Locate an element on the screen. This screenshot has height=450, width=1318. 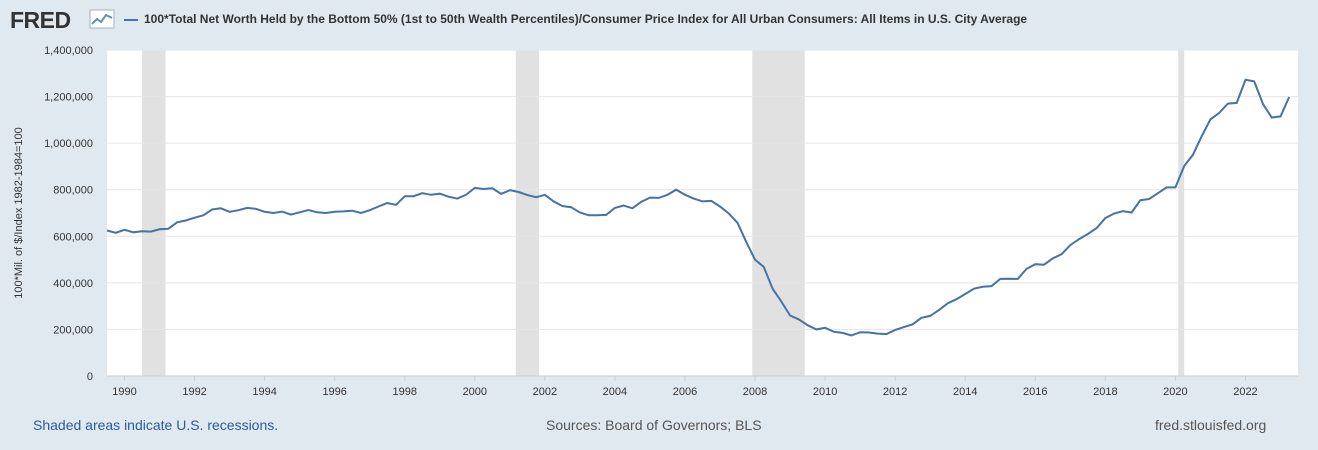
sources-text: Sources: Board of Governors; BLS is located at coordinates (654, 425).